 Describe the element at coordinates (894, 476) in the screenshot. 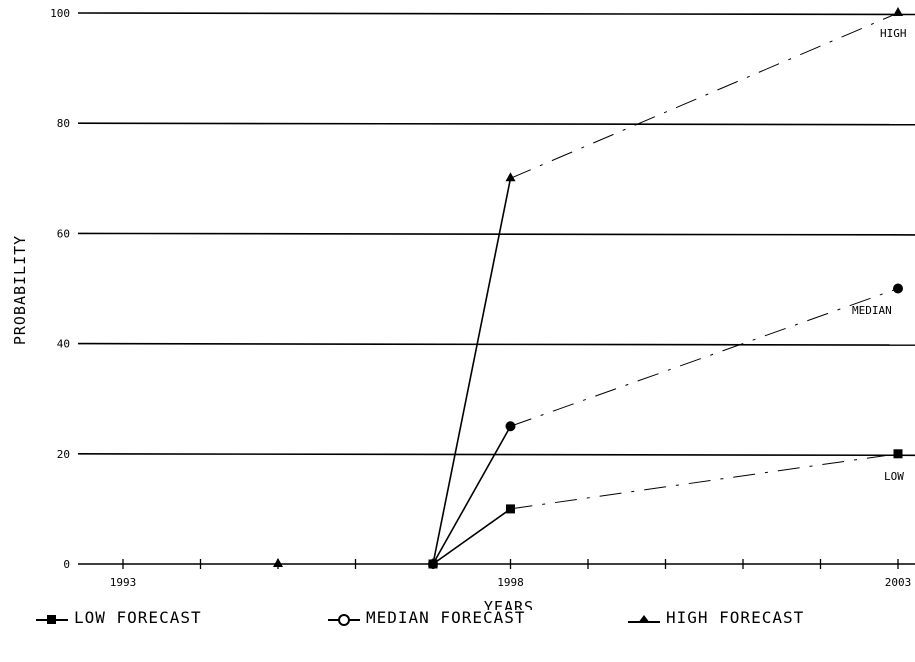

I see `end-label-low: LOW` at that location.